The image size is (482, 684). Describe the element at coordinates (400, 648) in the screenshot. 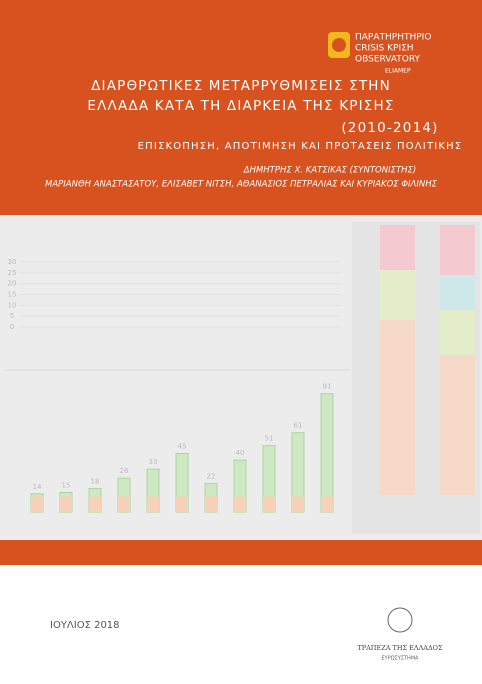

I see `publisher: ΤΡΑΠΕΖΑ ΤΗΣ ΕΛΛΑΔΟΣ` at that location.